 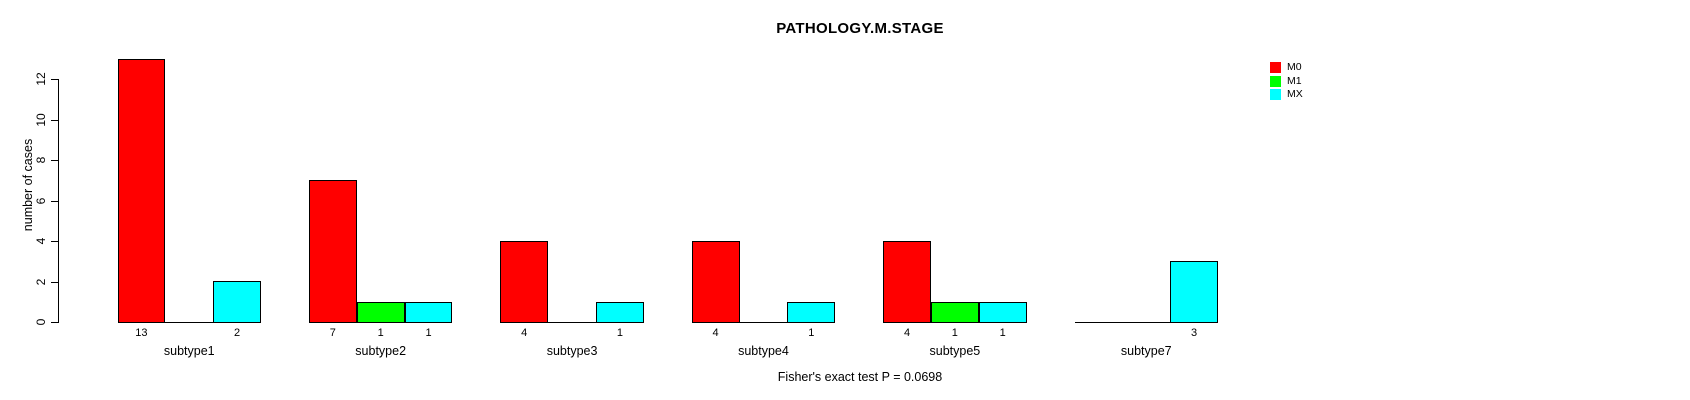 I want to click on legend-label: M0, so click(x=1294, y=67).